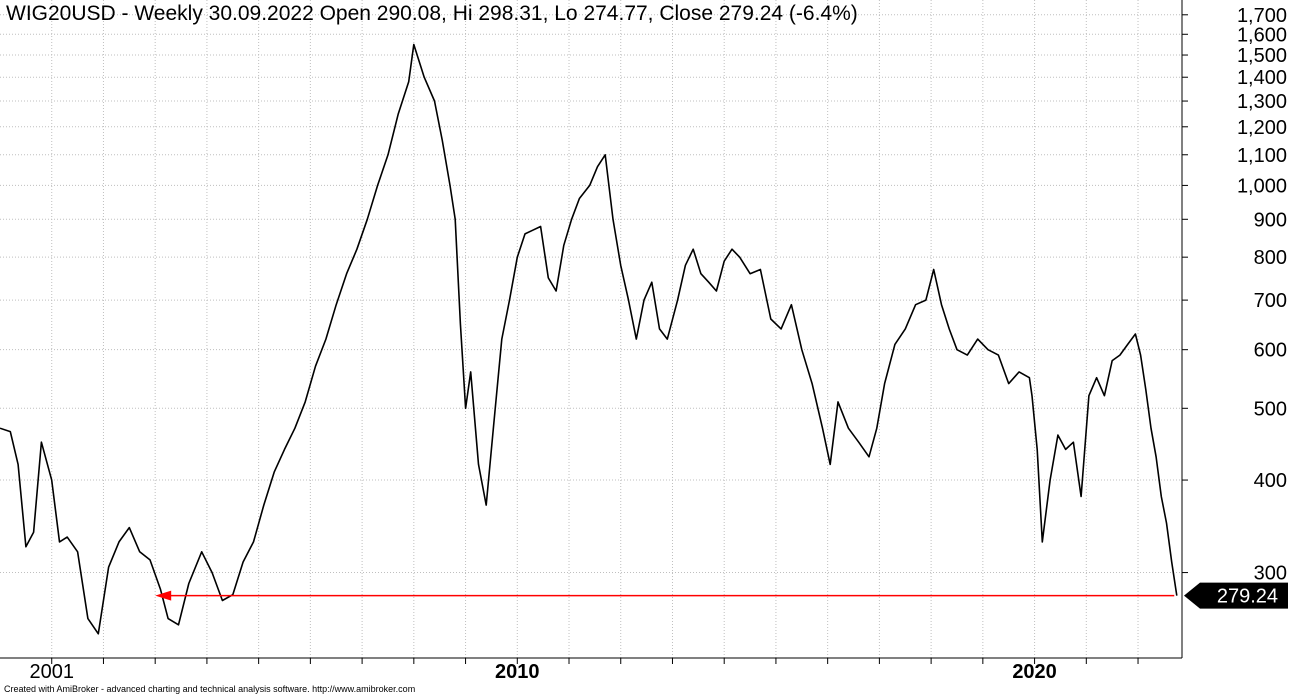 Image resolution: width=1292 pixels, height=695 pixels. I want to click on y-tick-label: 300, so click(1270, 574).